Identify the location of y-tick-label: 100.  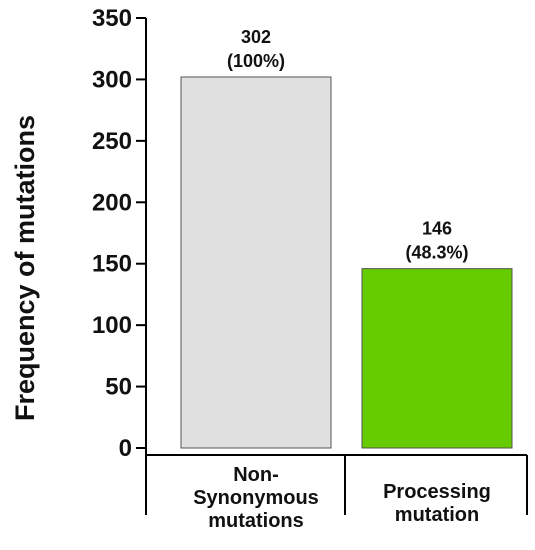
(112, 325).